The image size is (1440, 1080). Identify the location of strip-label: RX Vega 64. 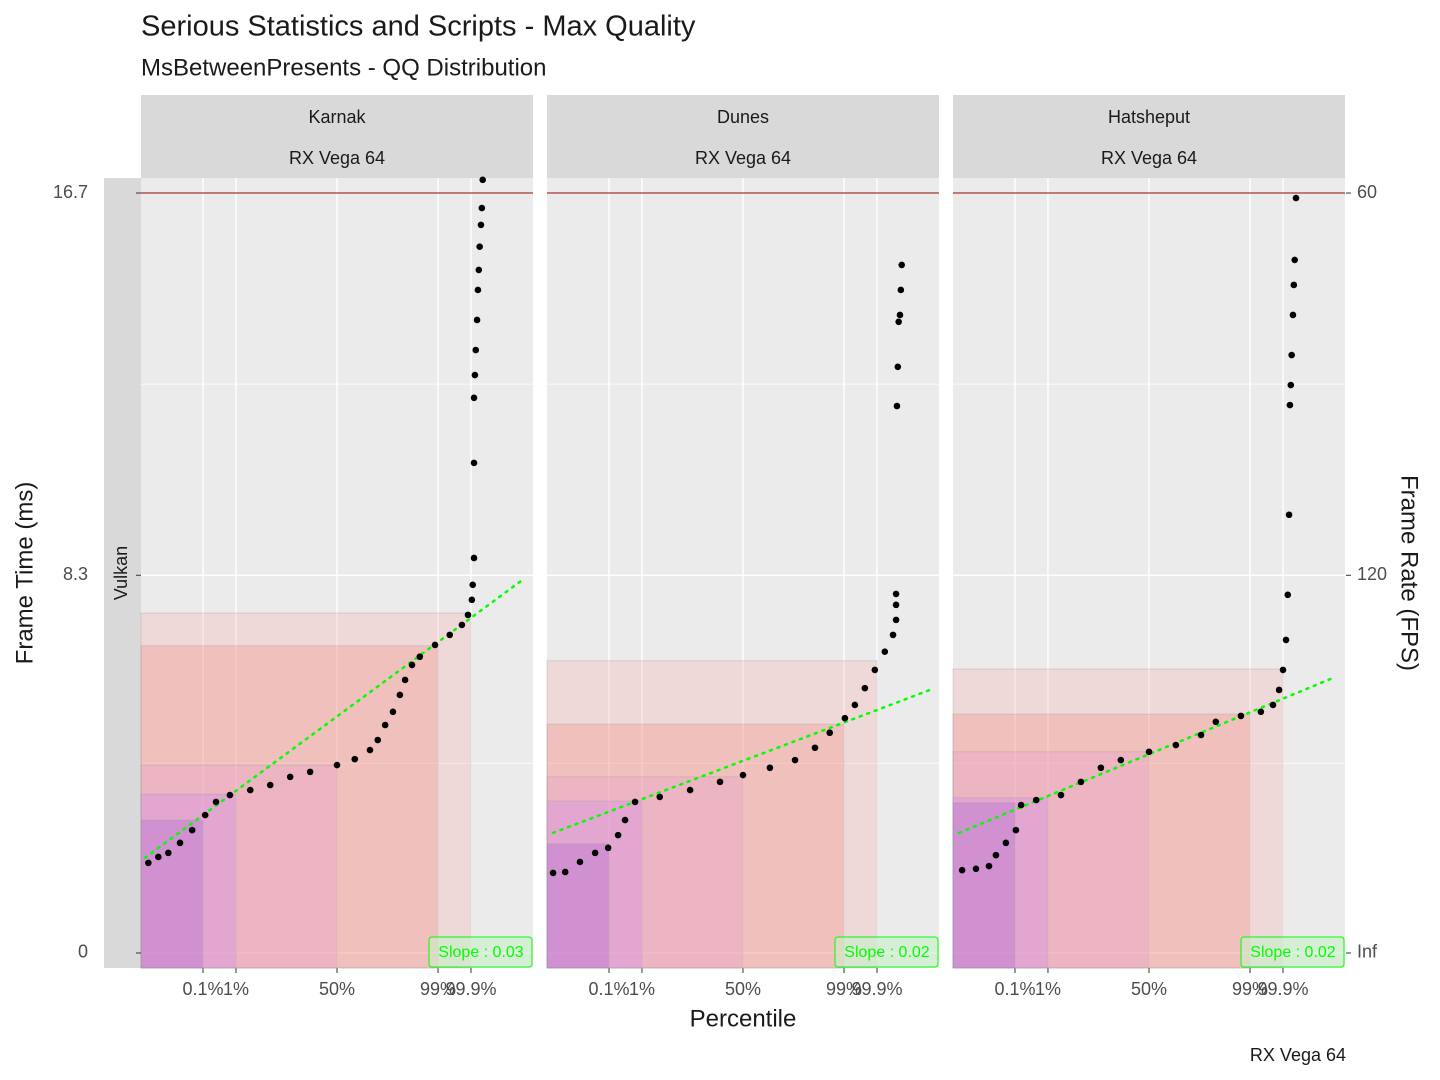
(337, 158).